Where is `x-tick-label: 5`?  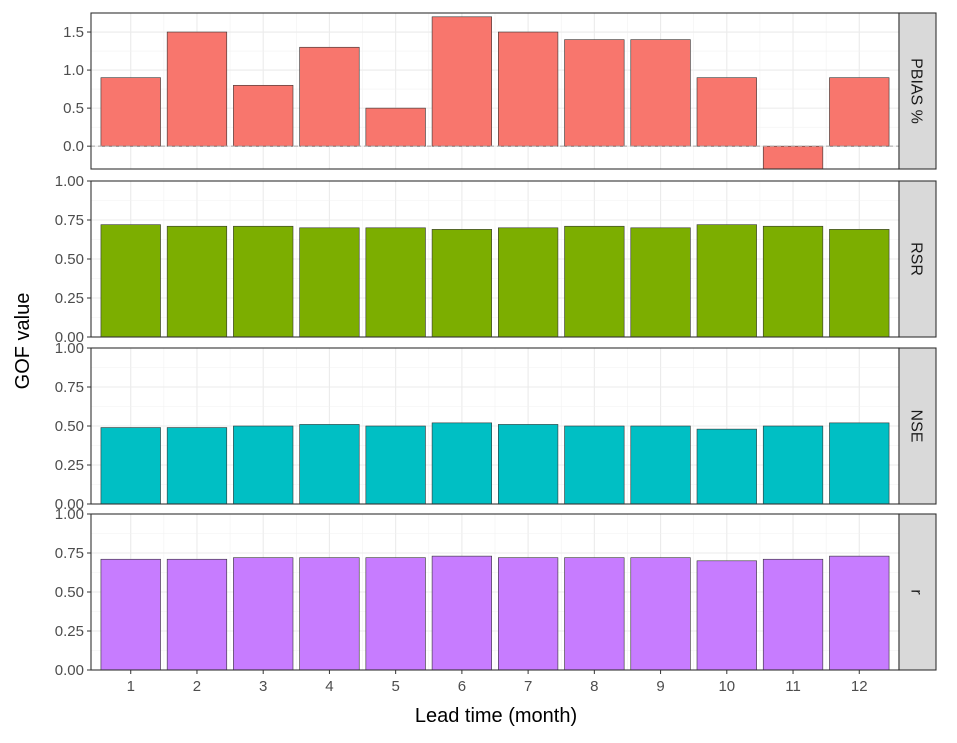 x-tick-label: 5 is located at coordinates (395, 686).